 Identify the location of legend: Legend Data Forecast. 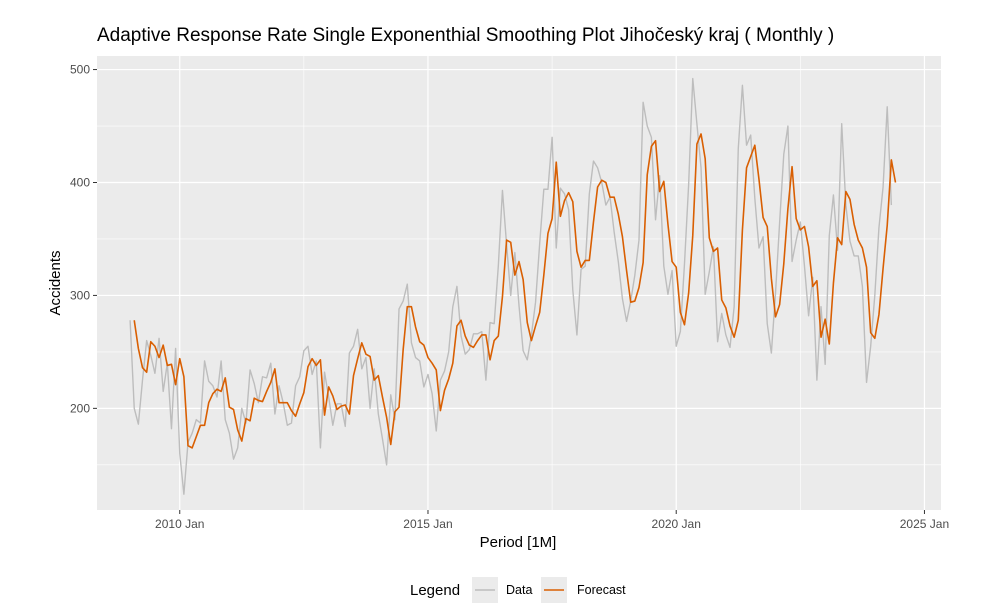
(518, 590).